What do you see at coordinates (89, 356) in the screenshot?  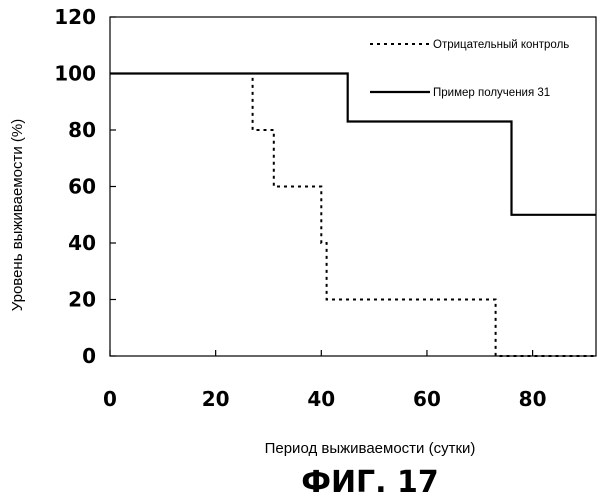 I see `y-tick-label: 0` at bounding box center [89, 356].